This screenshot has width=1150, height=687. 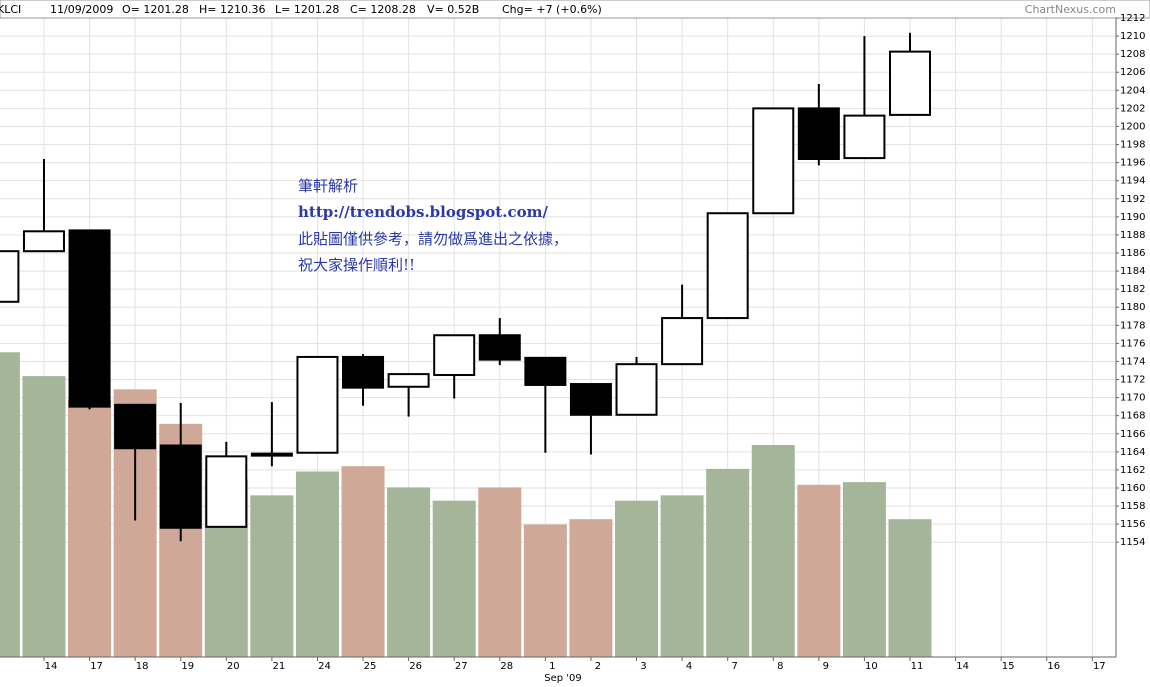 I want to click on y-tick-label: 1198, so click(x=1132, y=145).